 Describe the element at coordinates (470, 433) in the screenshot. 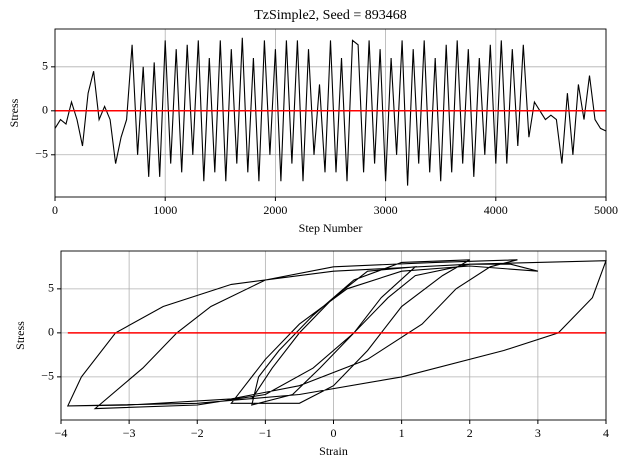

I see `x-tick-label: 2` at that location.